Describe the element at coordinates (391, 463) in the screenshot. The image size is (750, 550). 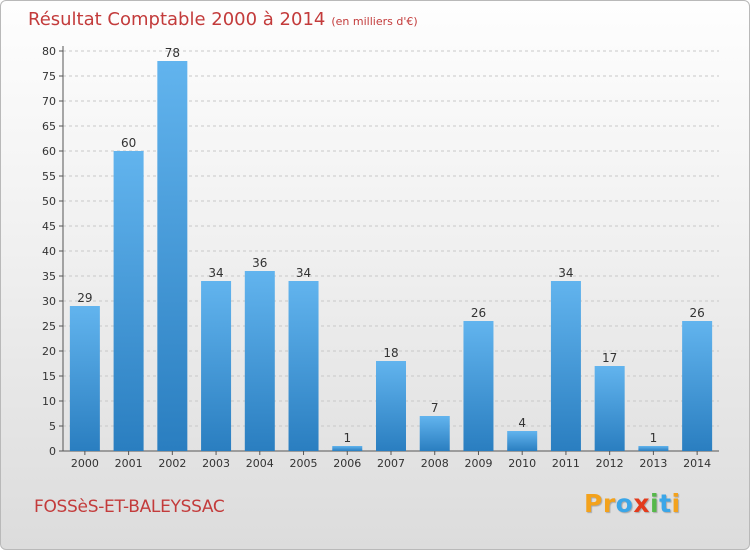
I see `x-tick-label: 2007` at that location.